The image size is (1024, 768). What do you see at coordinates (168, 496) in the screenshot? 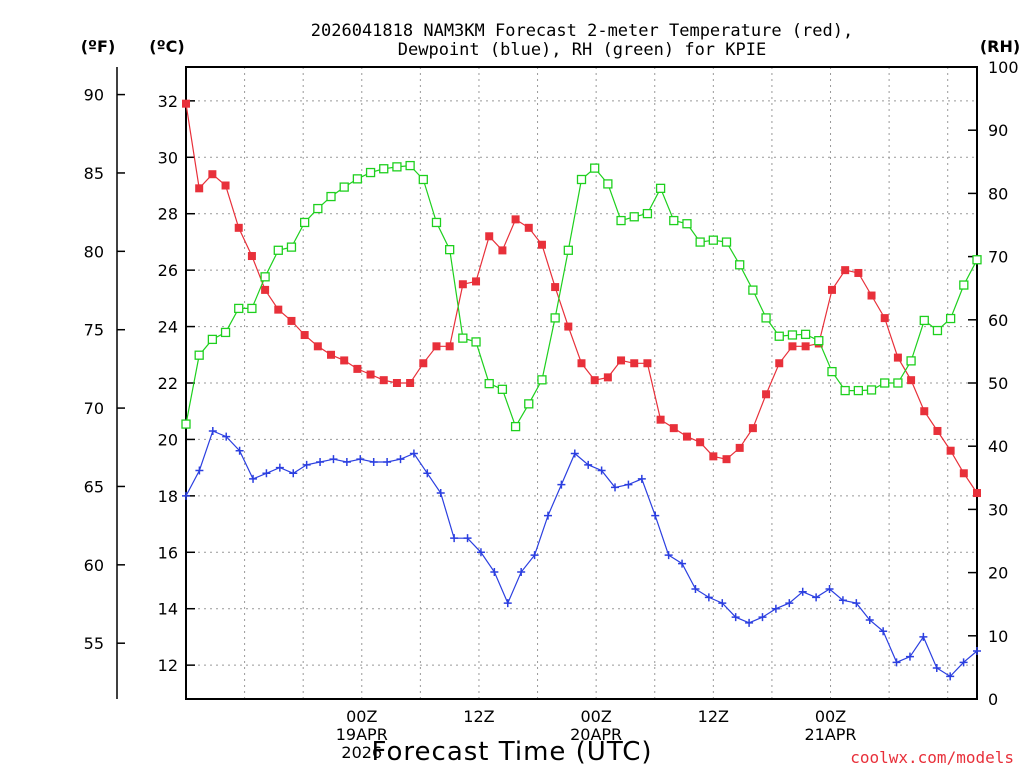
I see `celsius-tick-label: 18` at bounding box center [168, 496].